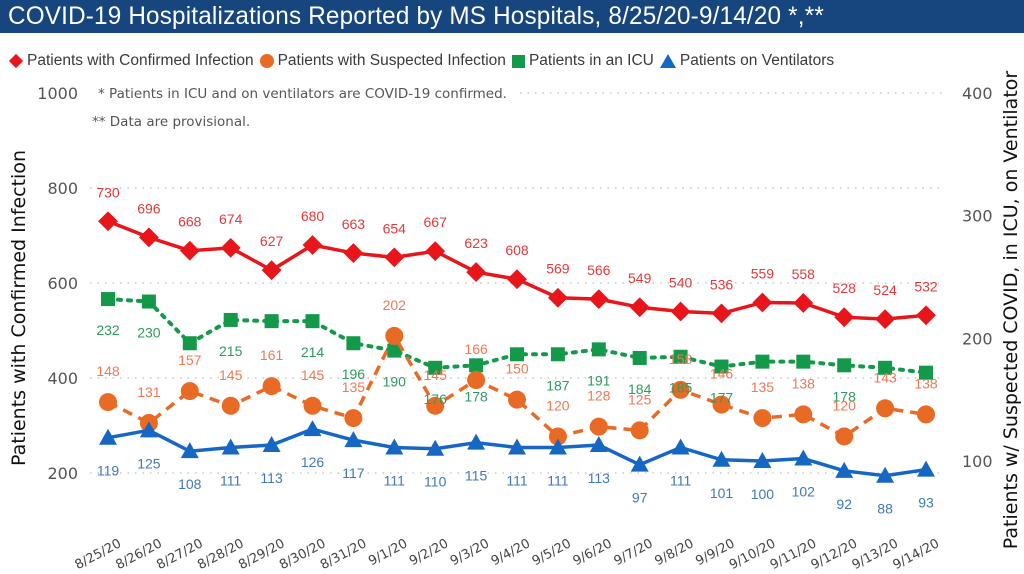 The width and height of the screenshot is (1024, 574). I want to click on data-label-patients-with-confirmed-infection: 608, so click(517, 250).